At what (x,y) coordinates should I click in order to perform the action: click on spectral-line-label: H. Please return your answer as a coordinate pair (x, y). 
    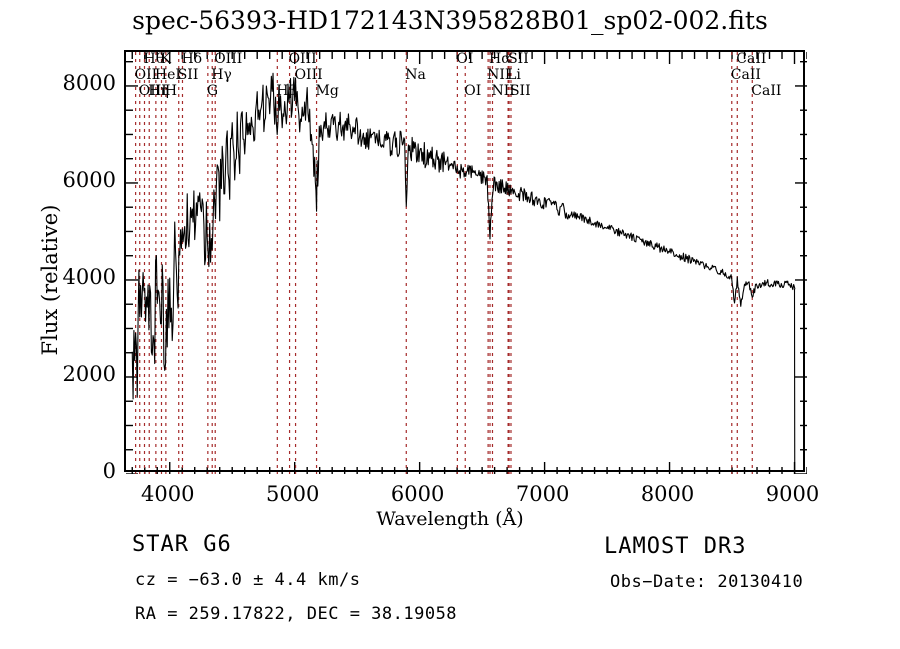
    Looking at the image, I should click on (171, 91).